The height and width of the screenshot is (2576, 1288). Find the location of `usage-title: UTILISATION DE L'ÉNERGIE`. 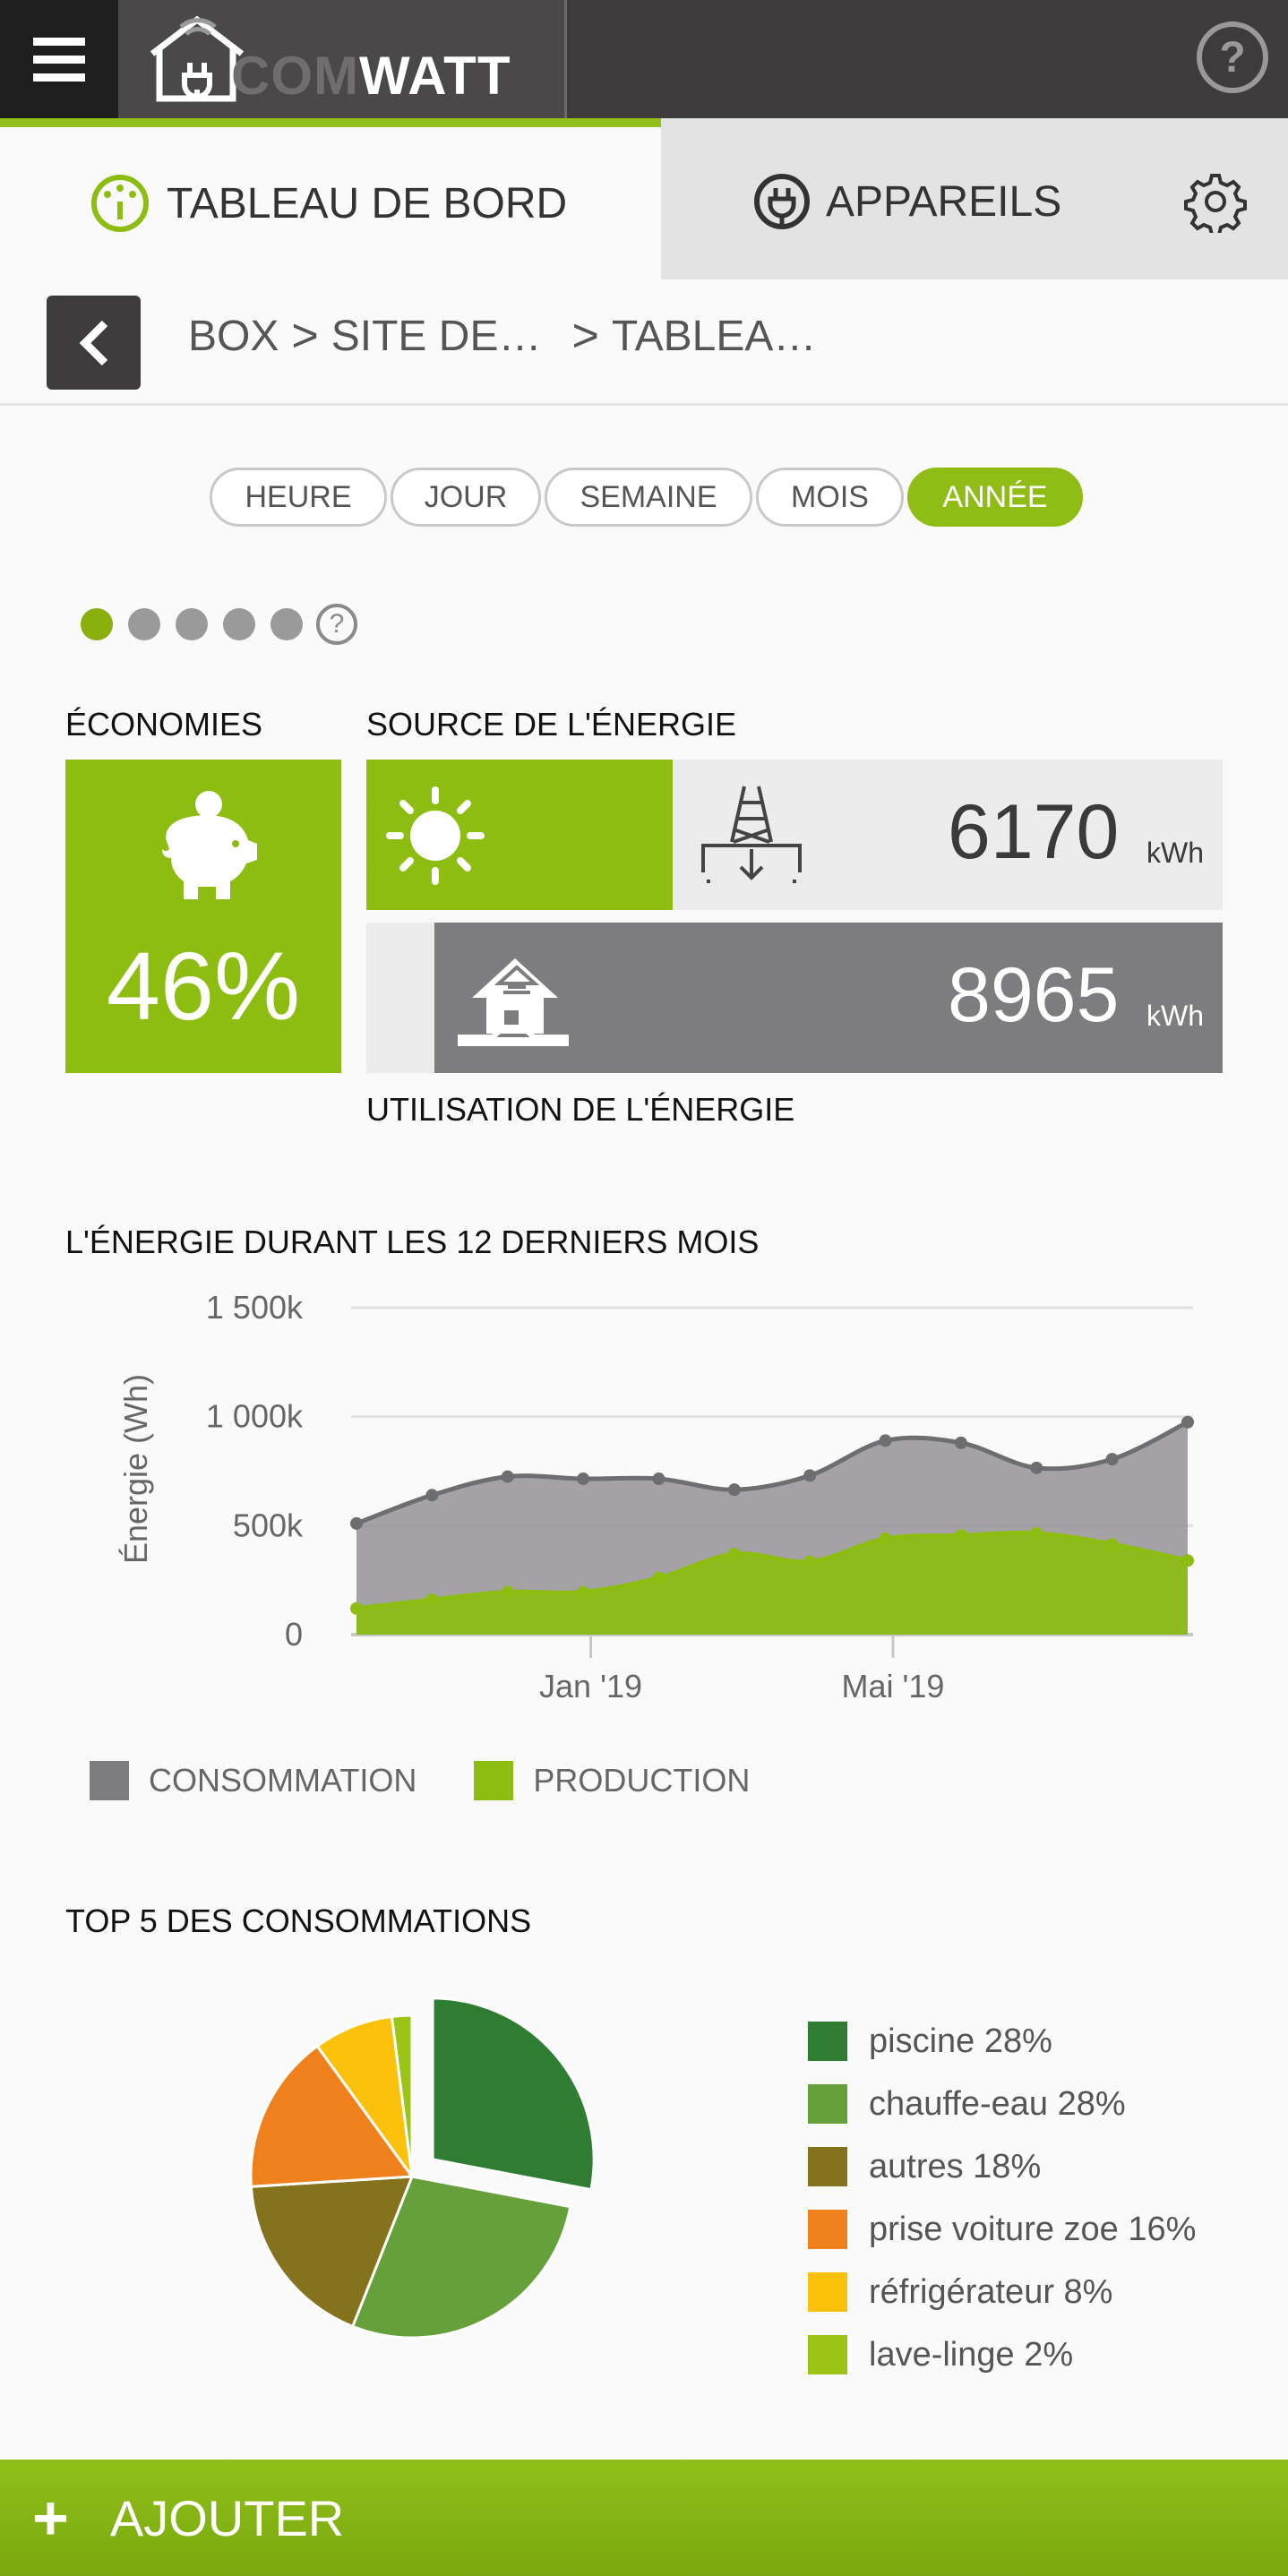

usage-title: UTILISATION DE L'ÉNERGIE is located at coordinates (580, 1109).